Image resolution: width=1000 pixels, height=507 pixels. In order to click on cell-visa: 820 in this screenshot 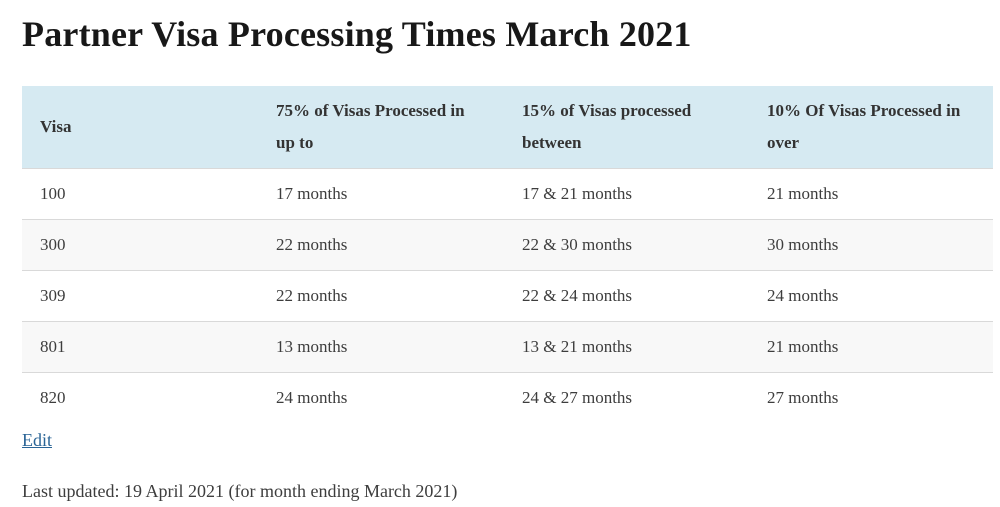, I will do `click(53, 398)`.